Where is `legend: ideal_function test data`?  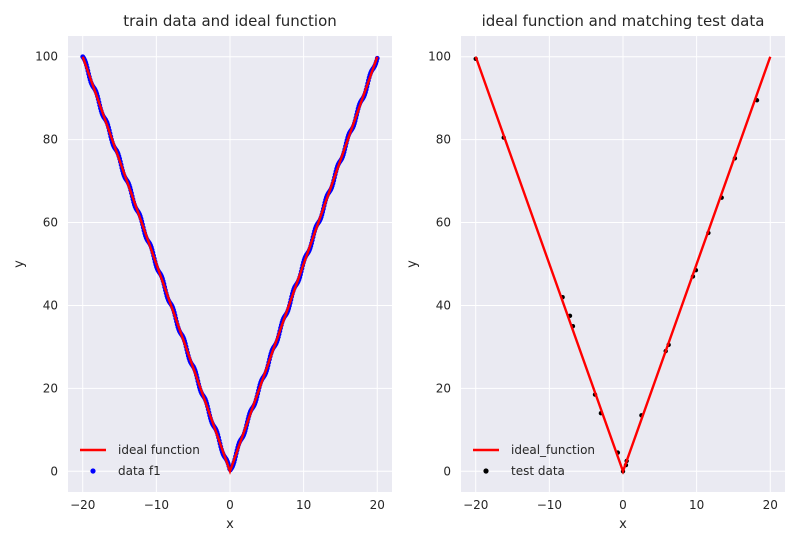 legend: ideal_function test data is located at coordinates (534, 460).